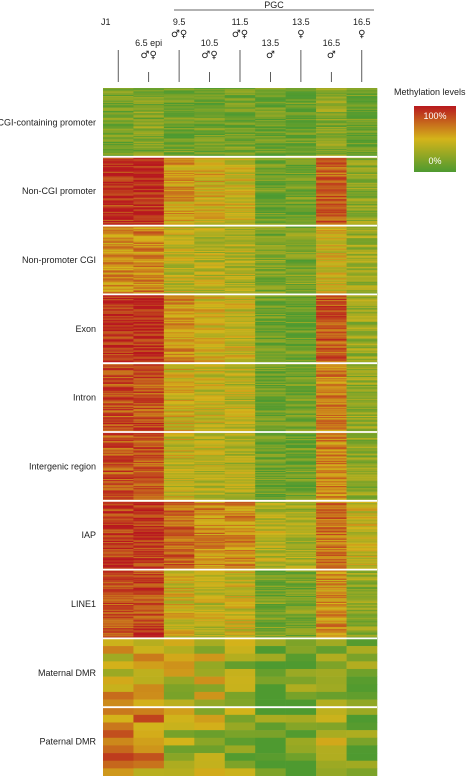 This screenshot has width=474, height=776. I want to click on row-label: IAP, so click(88, 535).